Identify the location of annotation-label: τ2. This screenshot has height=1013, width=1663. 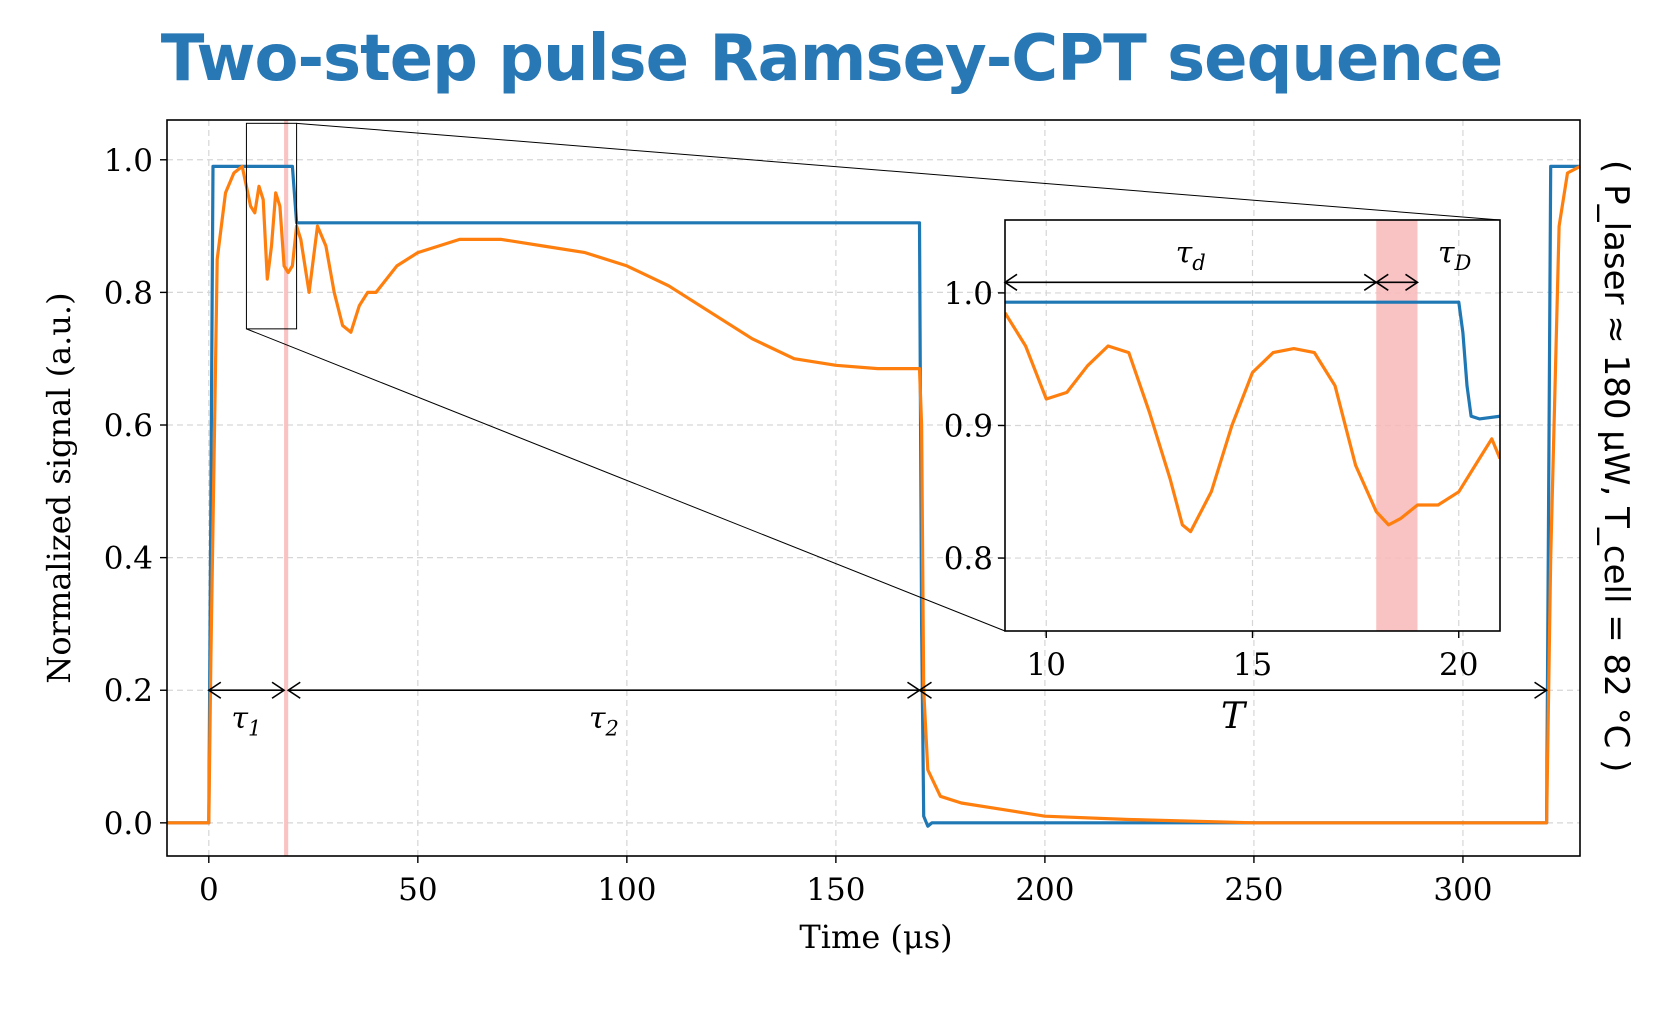
(604, 721).